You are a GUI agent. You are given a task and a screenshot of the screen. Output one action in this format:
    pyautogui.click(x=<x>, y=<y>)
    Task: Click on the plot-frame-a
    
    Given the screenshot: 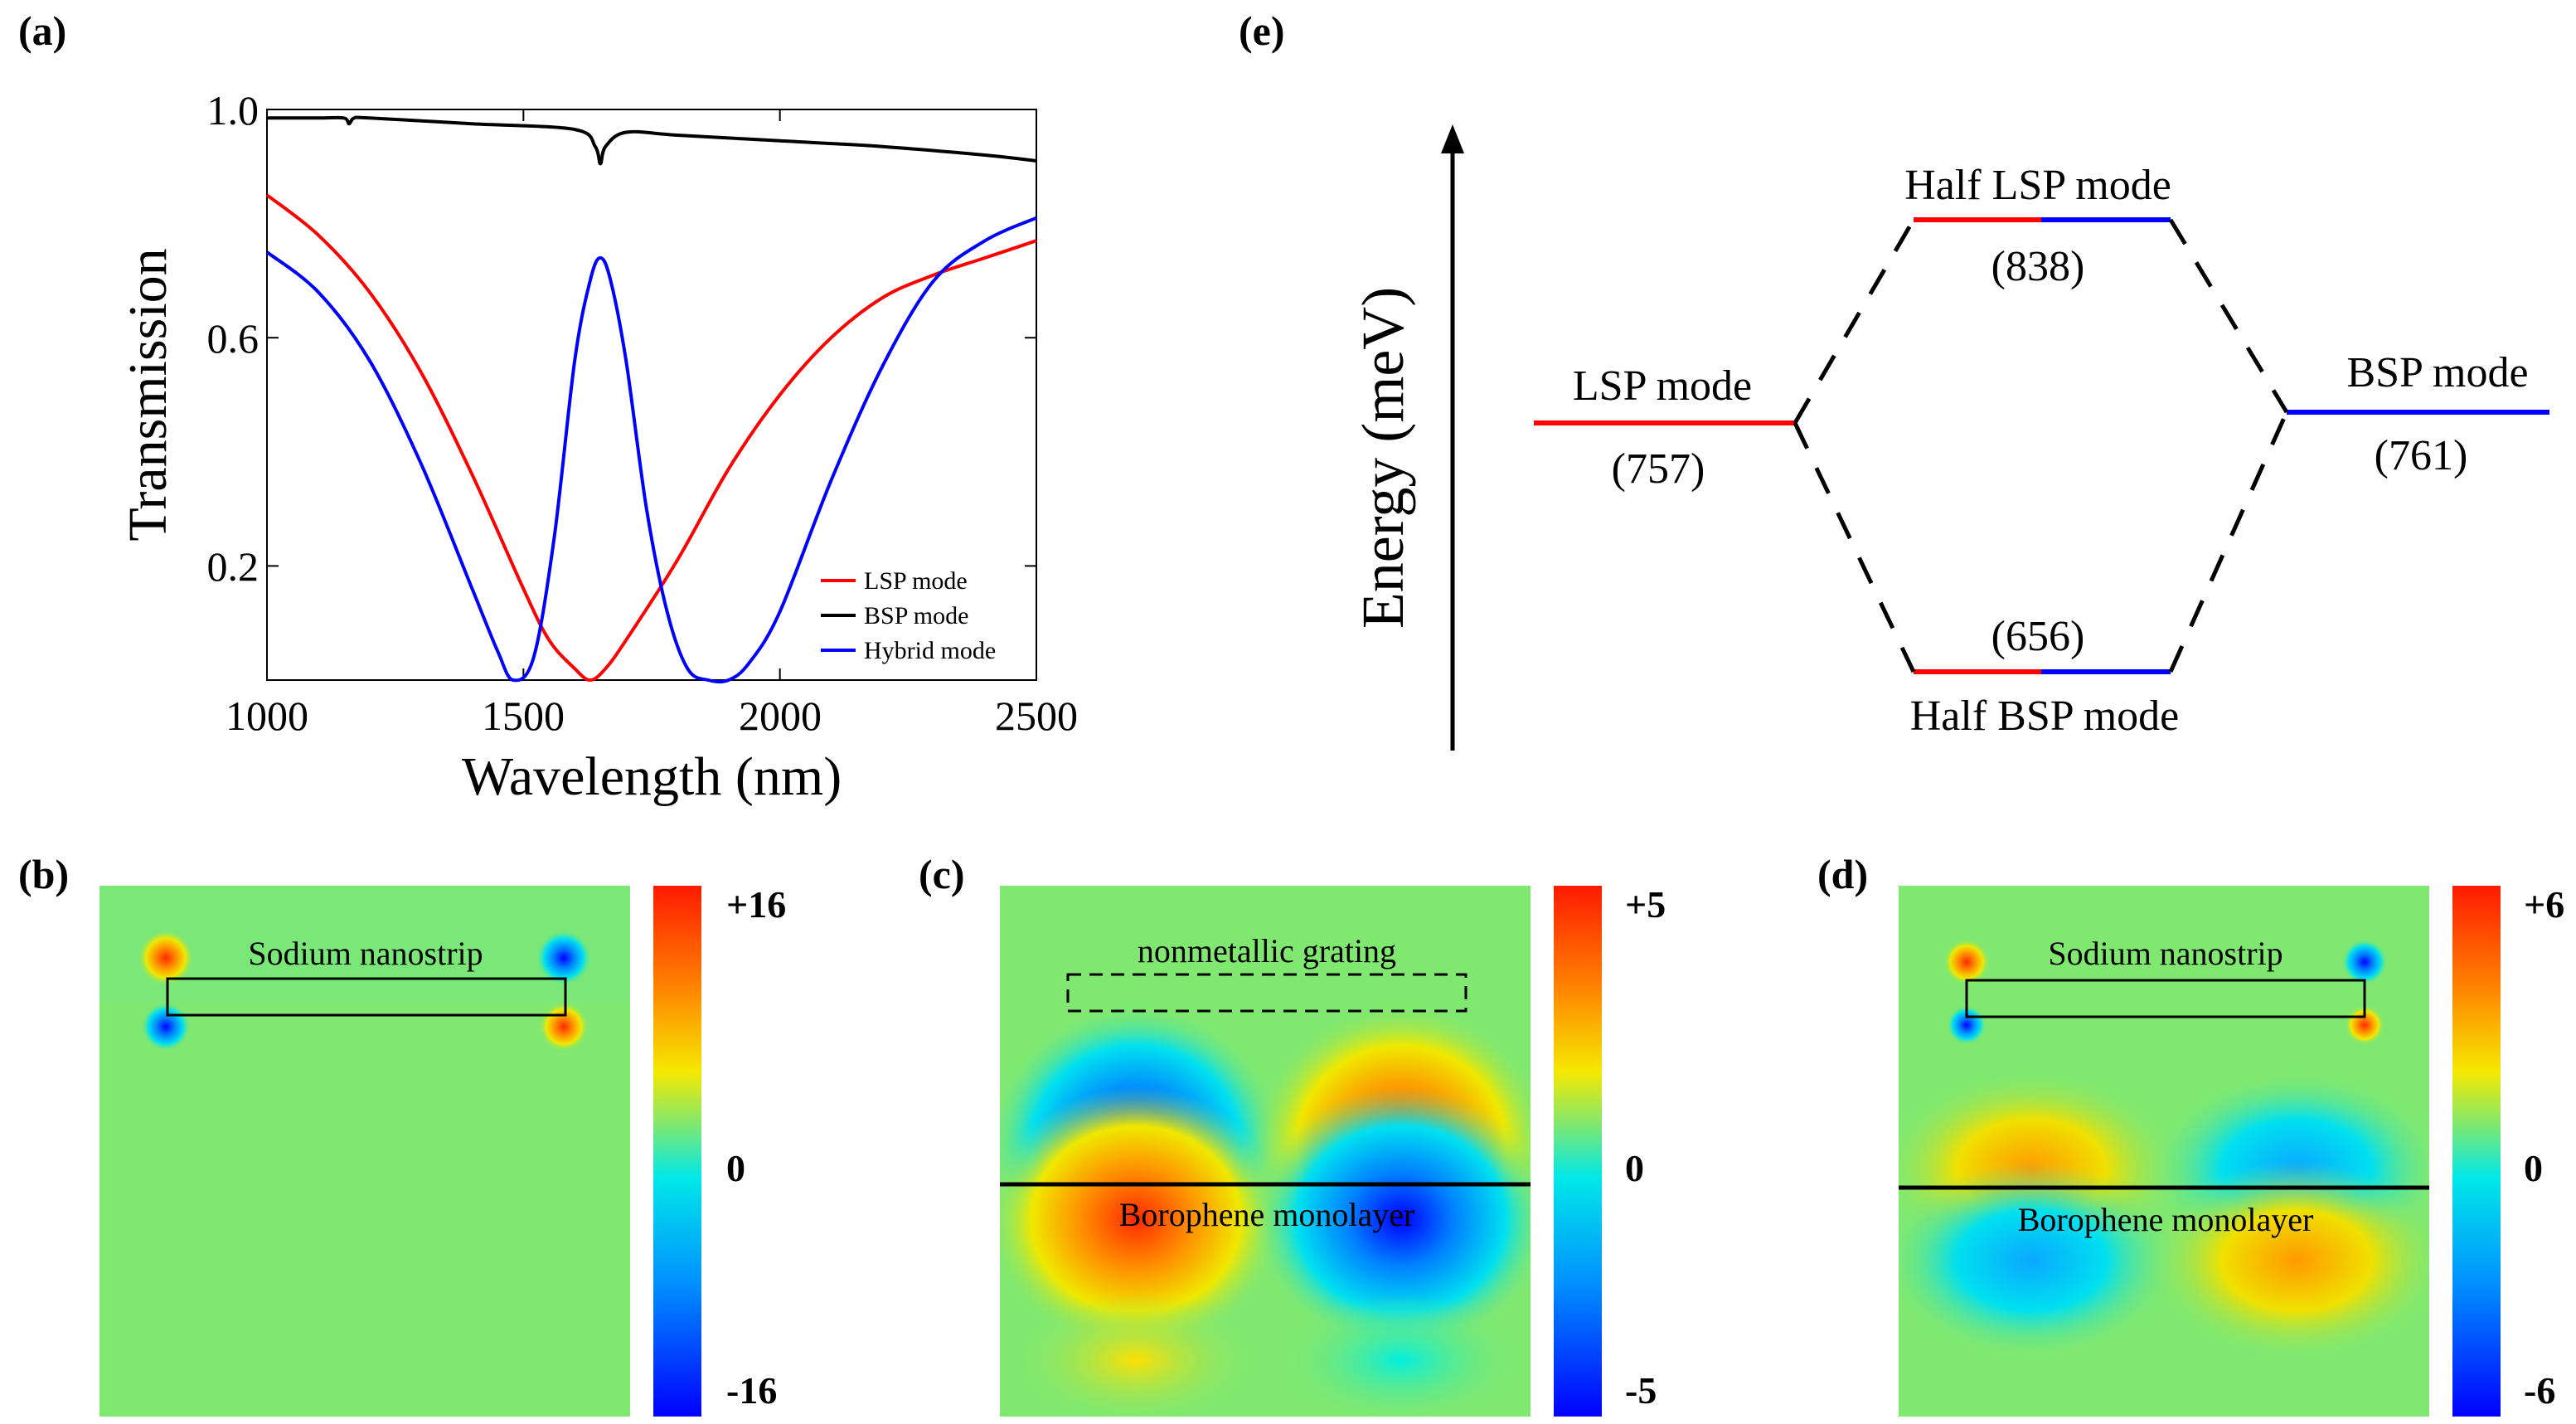 What is the action you would take?
    pyautogui.click(x=651, y=395)
    